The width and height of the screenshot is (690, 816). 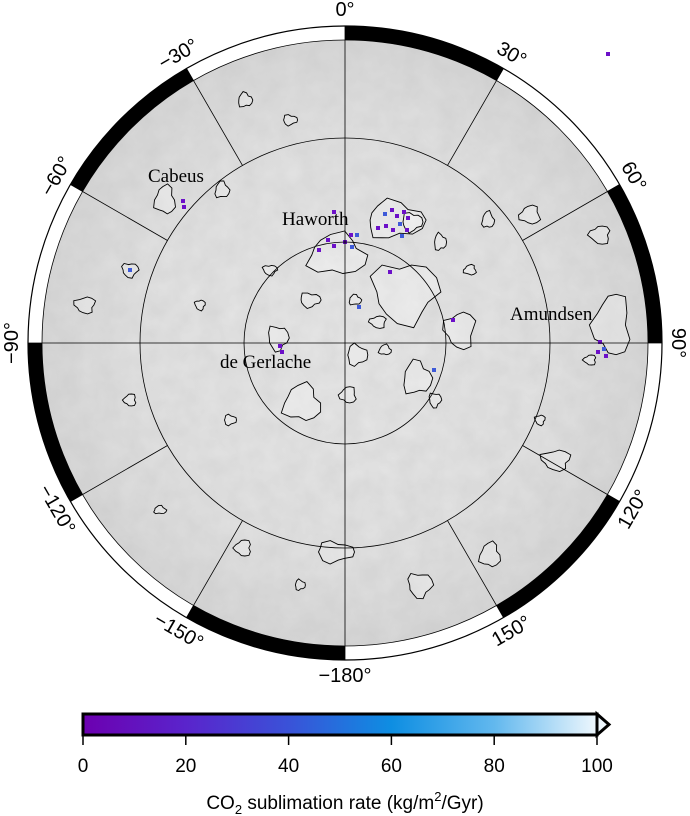 I want to click on colorbar-tick-label: 60, so click(x=391, y=766).